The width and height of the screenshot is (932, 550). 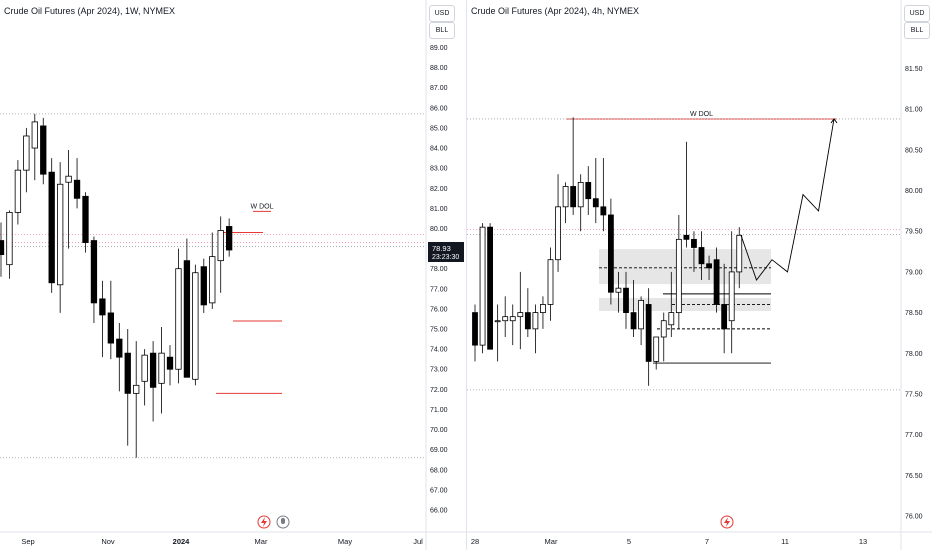 What do you see at coordinates (701, 114) in the screenshot?
I see `draw-on-liquidity-label: W DOL` at bounding box center [701, 114].